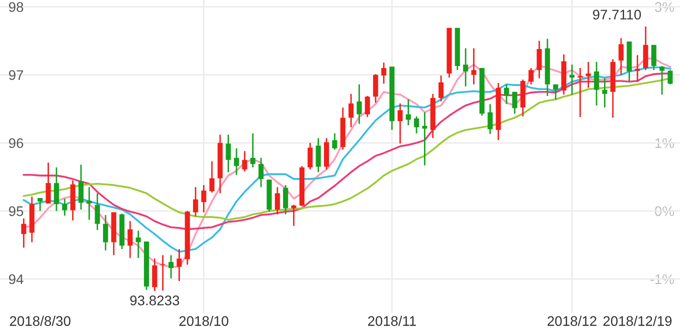 This screenshot has width=680, height=329. Describe the element at coordinates (637, 321) in the screenshot. I see `x-tick-label: 2018/12/19` at that location.